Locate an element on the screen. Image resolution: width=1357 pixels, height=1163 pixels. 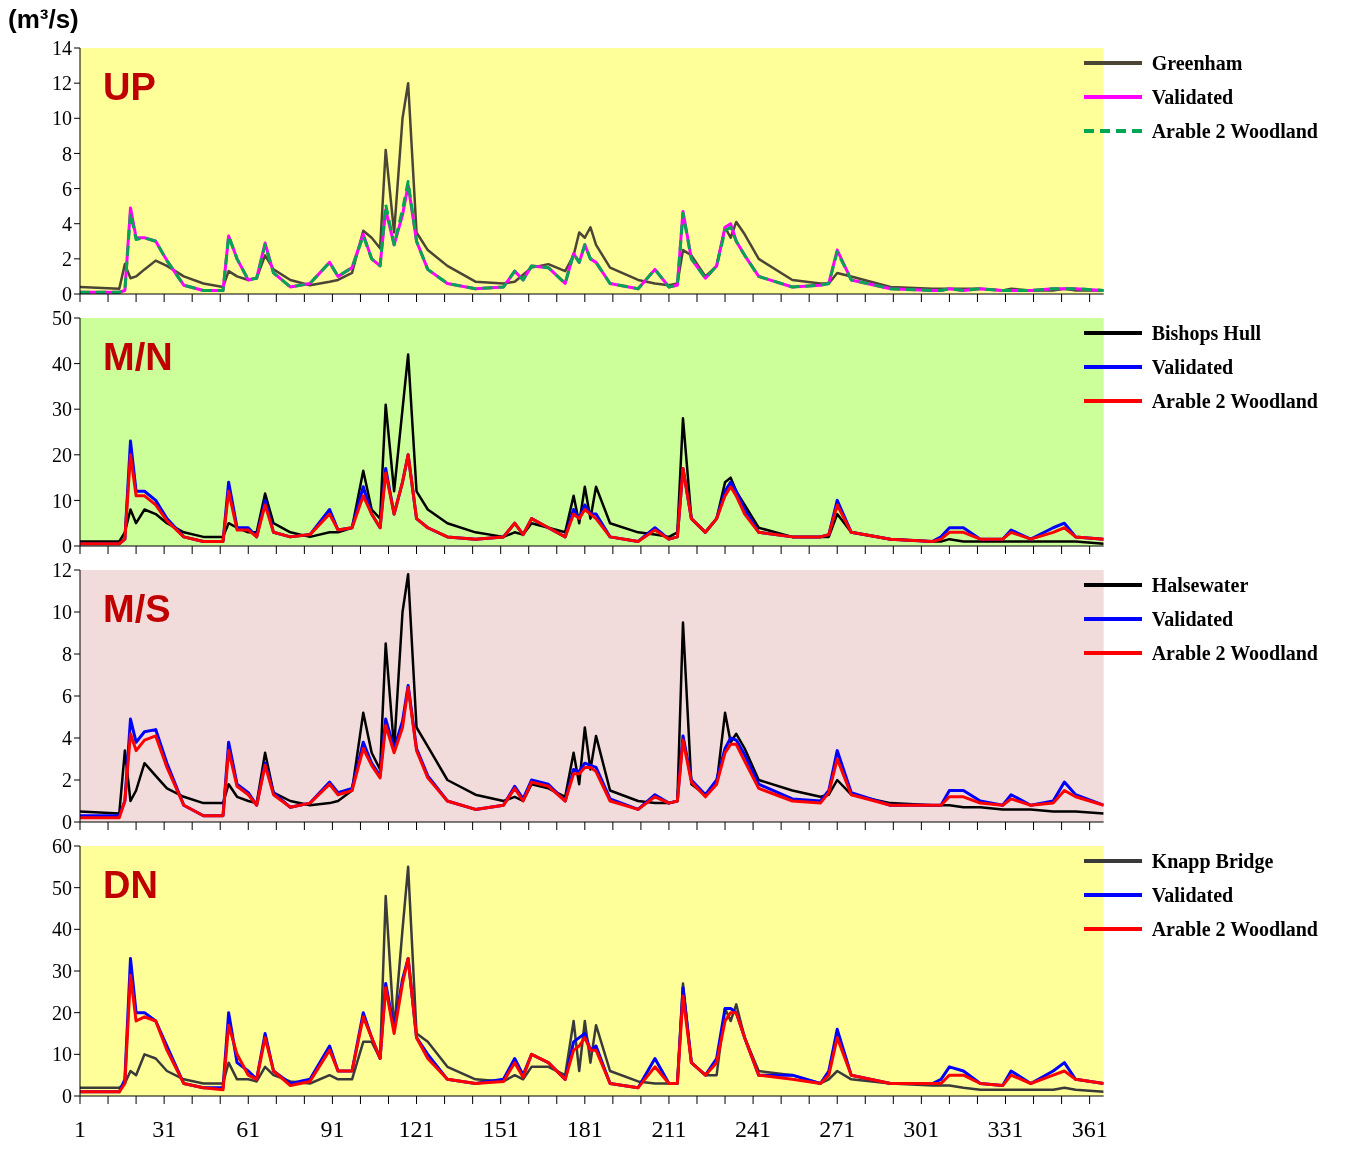
x-tick-label: 31 is located at coordinates (164, 1129).